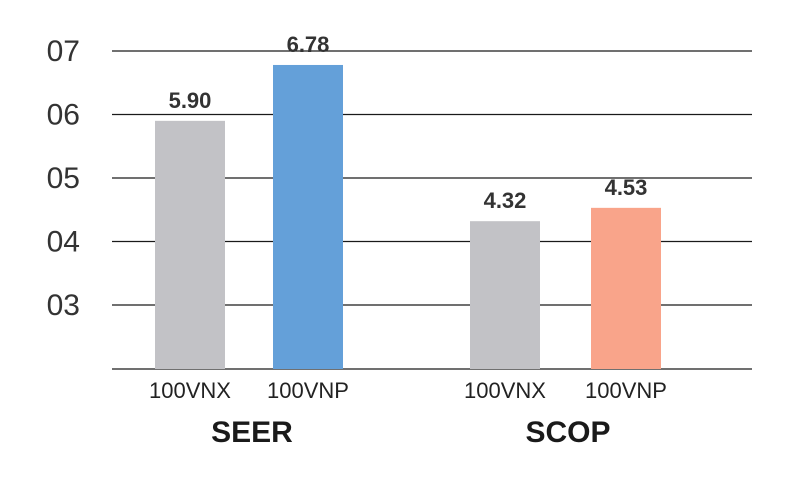 The image size is (800, 480). What do you see at coordinates (626, 187) in the screenshot?
I see `data-label: 4.53` at bounding box center [626, 187].